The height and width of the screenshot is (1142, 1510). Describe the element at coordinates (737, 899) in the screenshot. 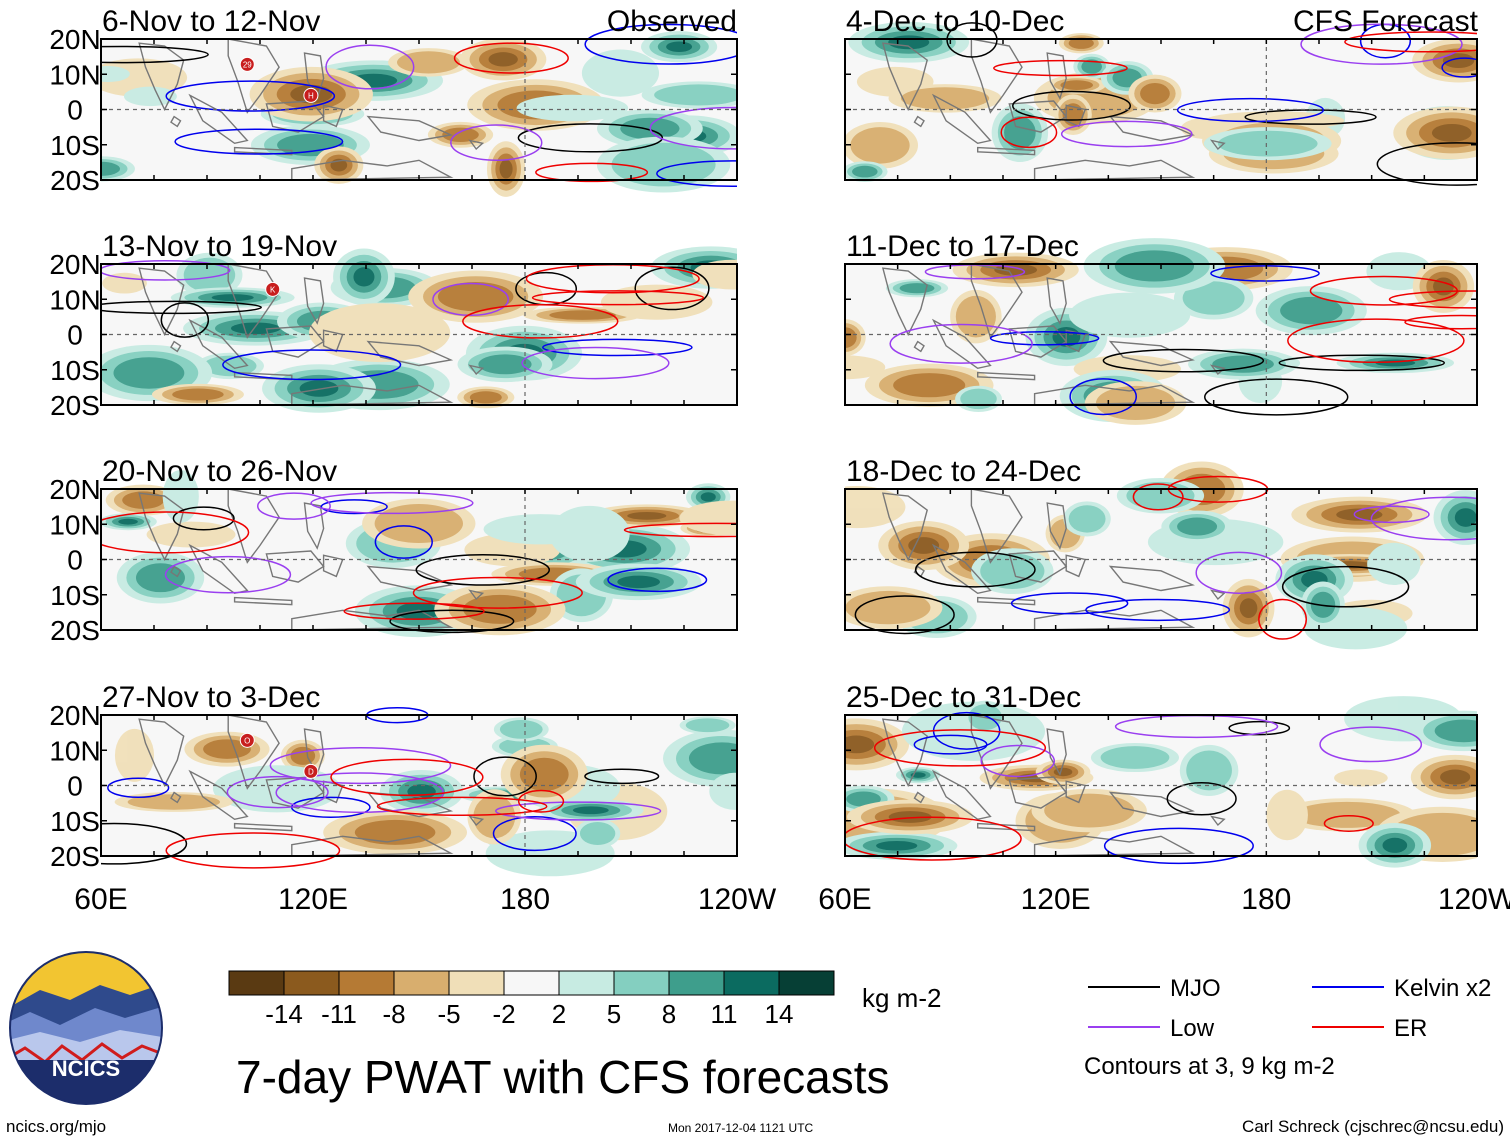

I see `x-tick-label: 120W` at that location.